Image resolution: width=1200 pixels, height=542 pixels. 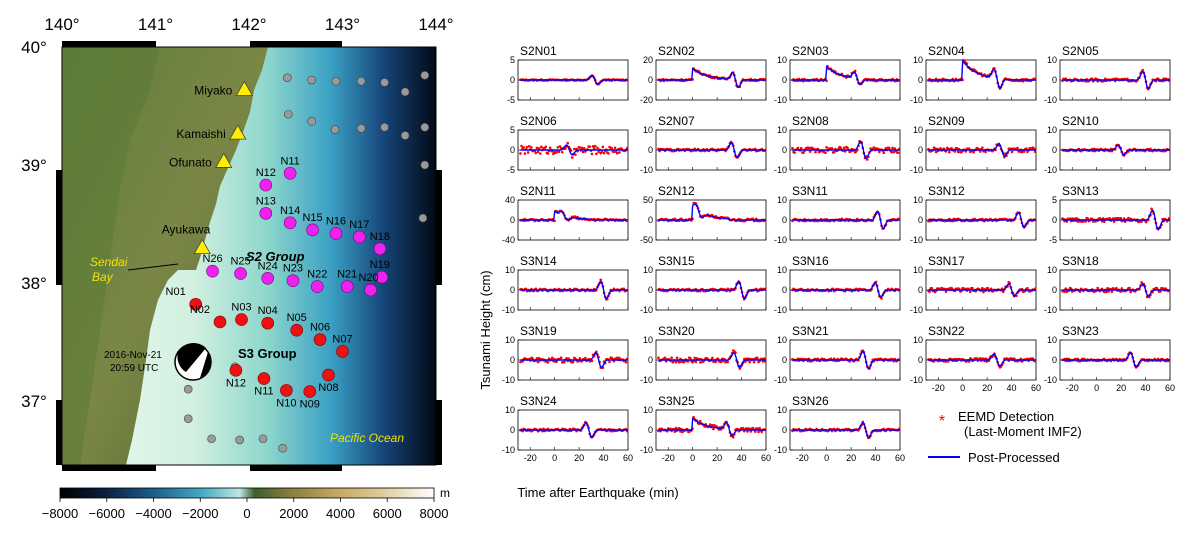 What do you see at coordinates (435, 24) in the screenshot?
I see `lon-tick-label: 144°` at bounding box center [435, 24].